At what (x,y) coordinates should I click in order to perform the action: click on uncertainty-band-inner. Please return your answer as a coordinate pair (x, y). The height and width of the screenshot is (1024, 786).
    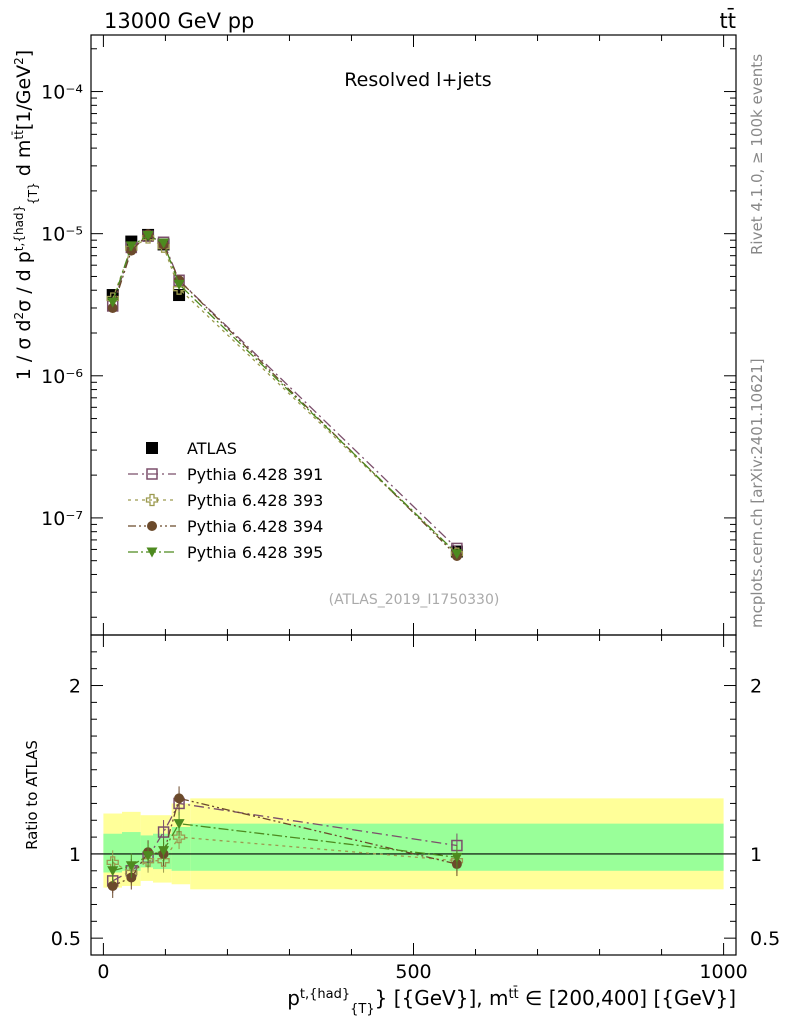
    Looking at the image, I should click on (131, 851).